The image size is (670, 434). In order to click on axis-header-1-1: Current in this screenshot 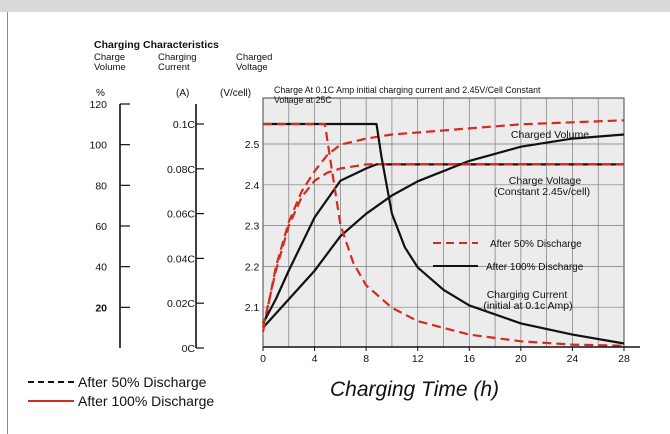, I will do `click(174, 67)`.